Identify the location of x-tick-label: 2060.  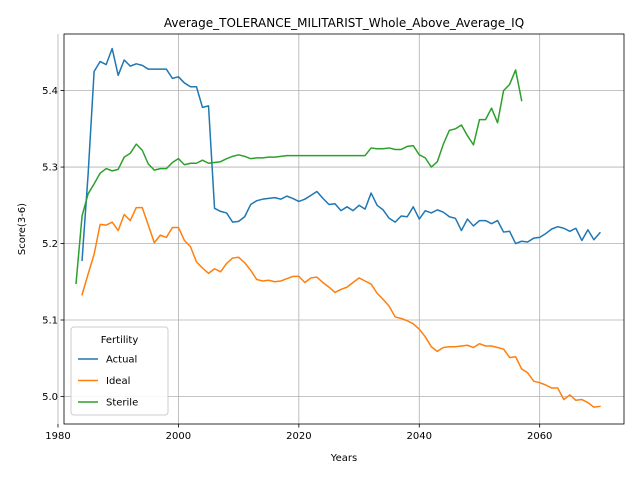
(539, 436).